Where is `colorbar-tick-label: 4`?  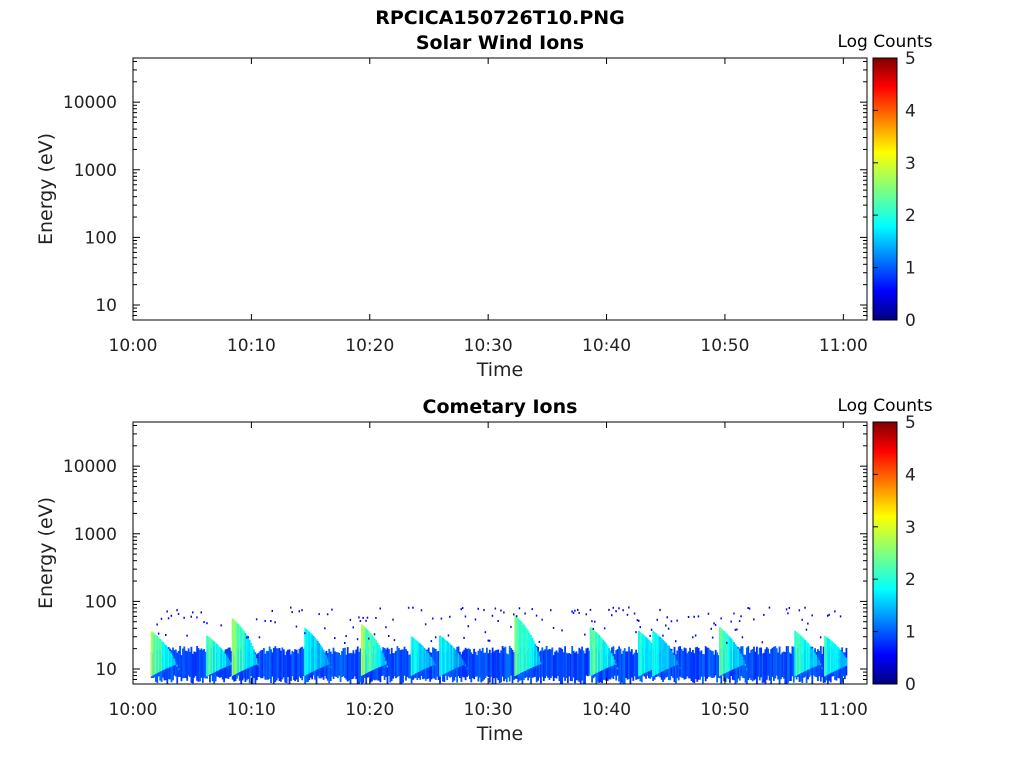
colorbar-tick-label: 4 is located at coordinates (910, 111).